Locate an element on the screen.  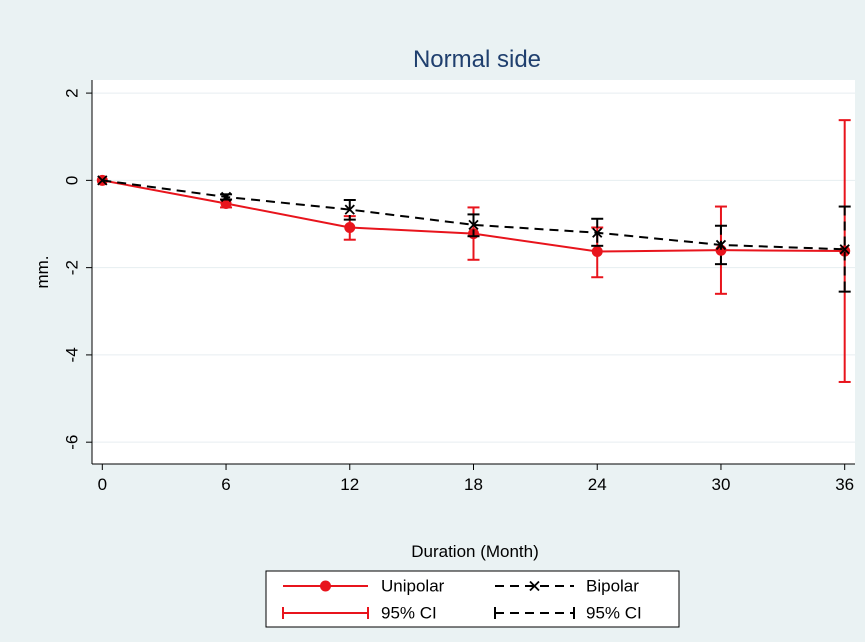
x-axis-title: Duration (Month) is located at coordinates (475, 551).